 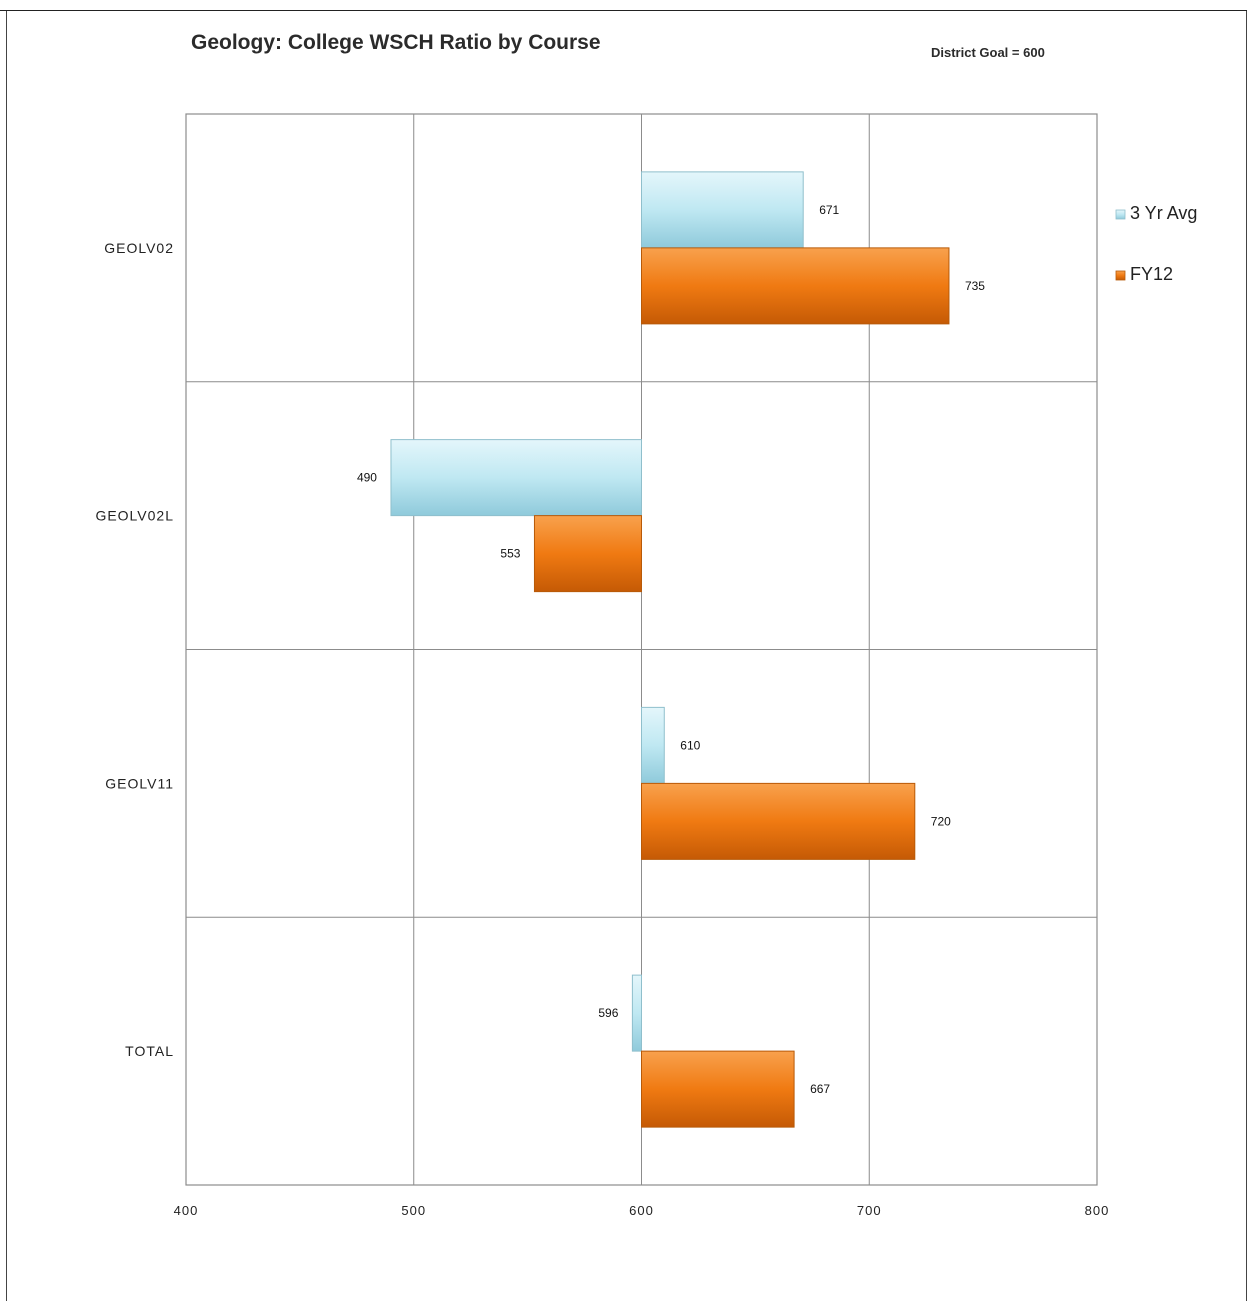 What do you see at coordinates (1163, 213) in the screenshot?
I see `legend-label: 3 Yr Avg` at bounding box center [1163, 213].